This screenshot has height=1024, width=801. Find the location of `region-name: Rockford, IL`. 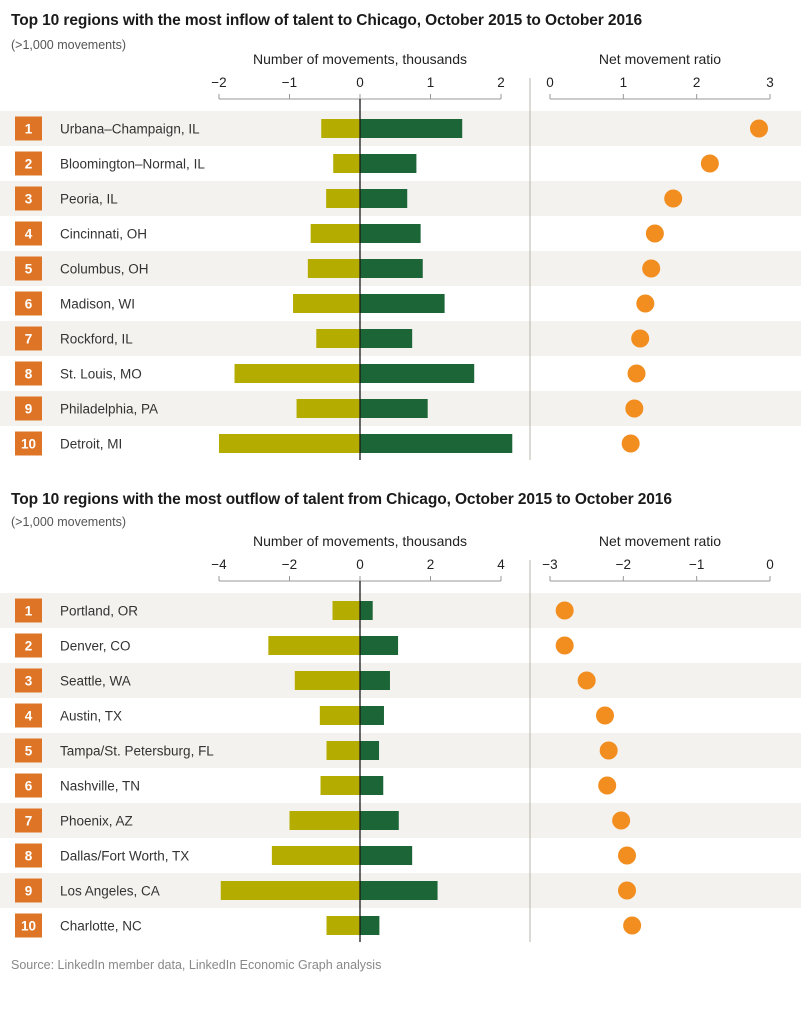

region-name: Rockford, IL is located at coordinates (96, 339).